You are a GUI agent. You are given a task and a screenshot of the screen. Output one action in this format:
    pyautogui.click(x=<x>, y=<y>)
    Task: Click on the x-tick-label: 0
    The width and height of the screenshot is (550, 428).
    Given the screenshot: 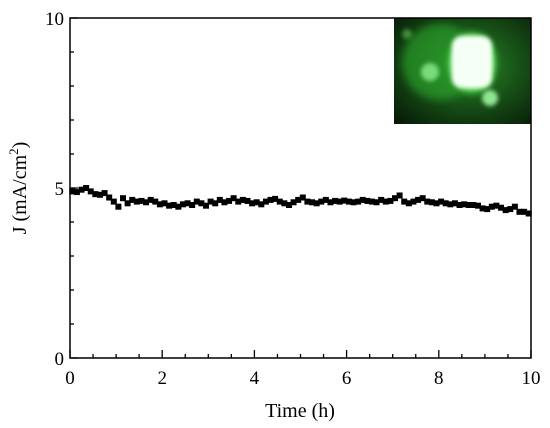 What is the action you would take?
    pyautogui.click(x=70, y=378)
    